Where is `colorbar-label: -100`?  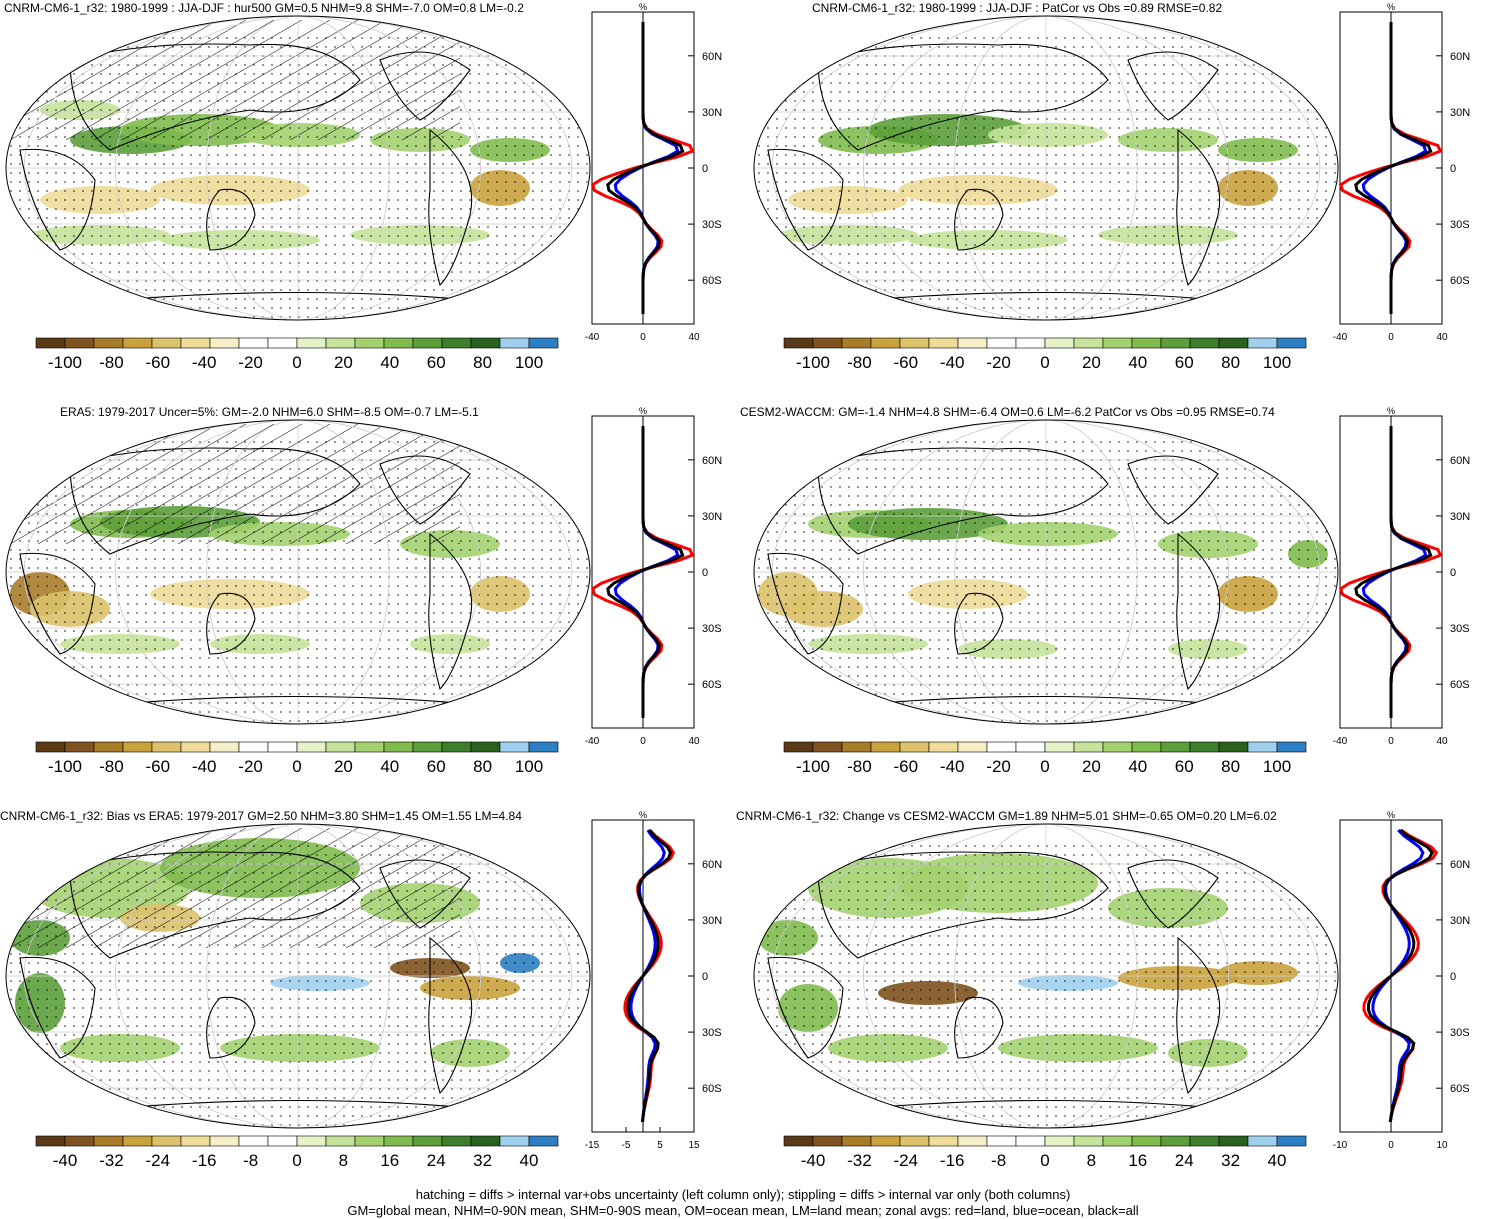
colorbar-label: -100 is located at coordinates (65, 766).